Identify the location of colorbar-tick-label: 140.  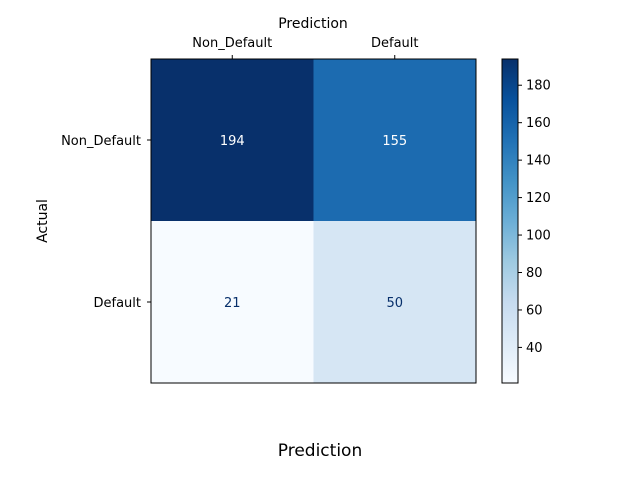
(538, 161).